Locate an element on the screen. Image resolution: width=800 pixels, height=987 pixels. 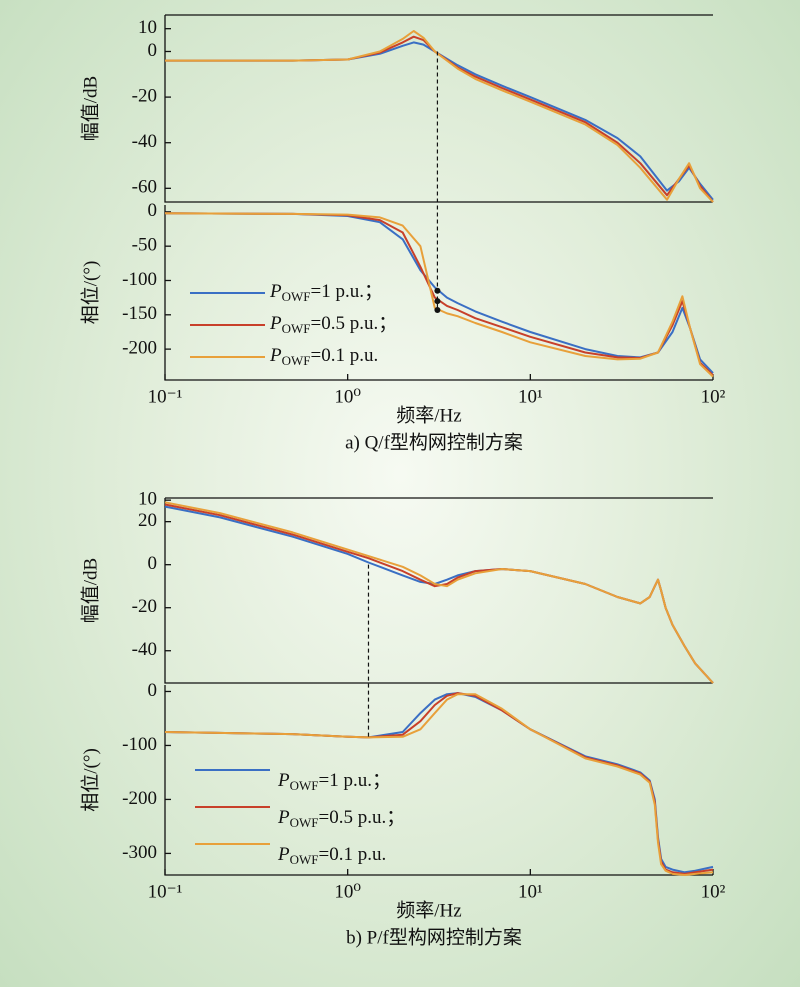
y-tick-label: -150 is located at coordinates (139, 313).